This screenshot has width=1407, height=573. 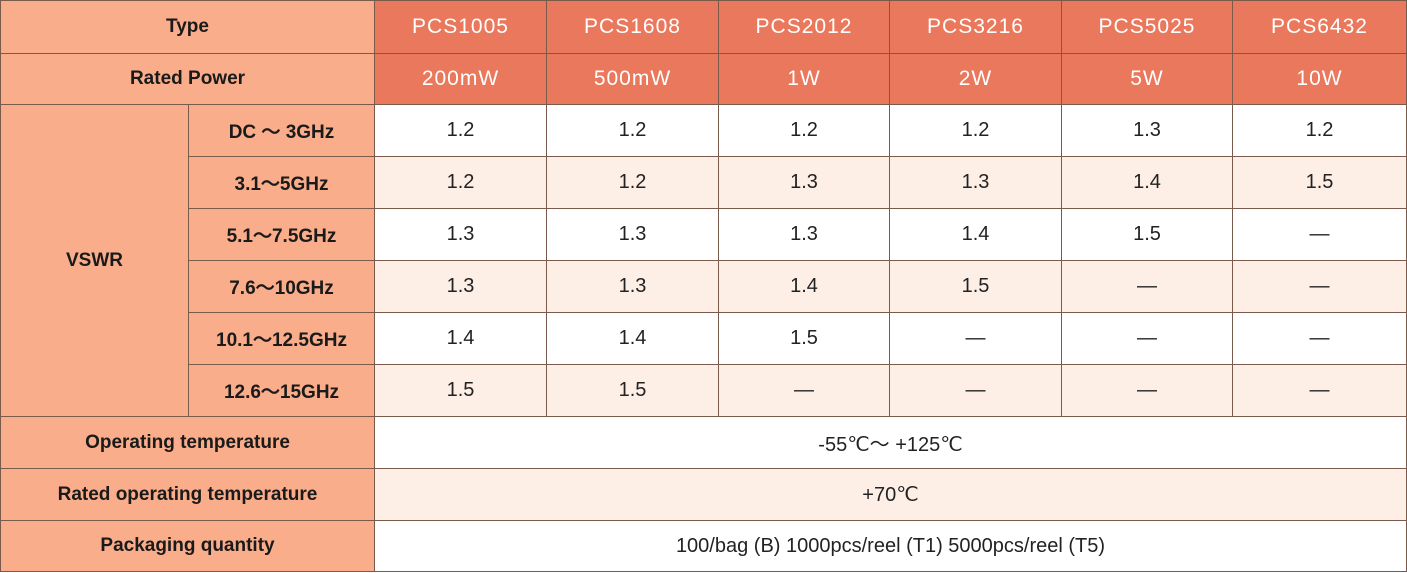 I want to click on frequency-range: 7.6～10GHz, so click(x=281, y=286).